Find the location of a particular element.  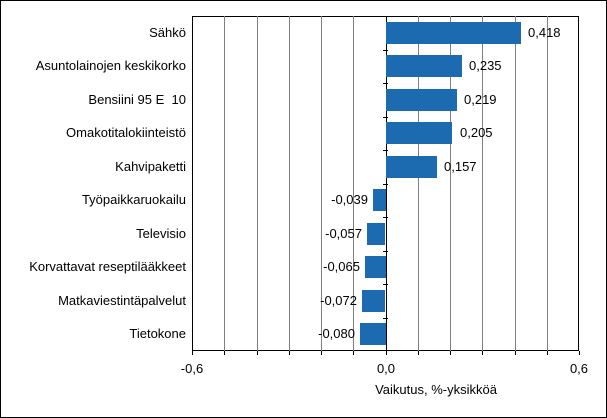

category-label: Matkaviestintäpalvelut is located at coordinates (122, 300).